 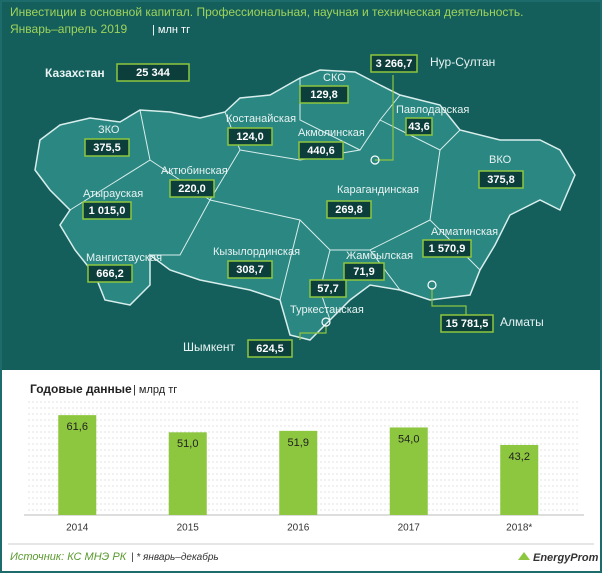 I want to click on value-label: 1 570,9, so click(x=447, y=249).